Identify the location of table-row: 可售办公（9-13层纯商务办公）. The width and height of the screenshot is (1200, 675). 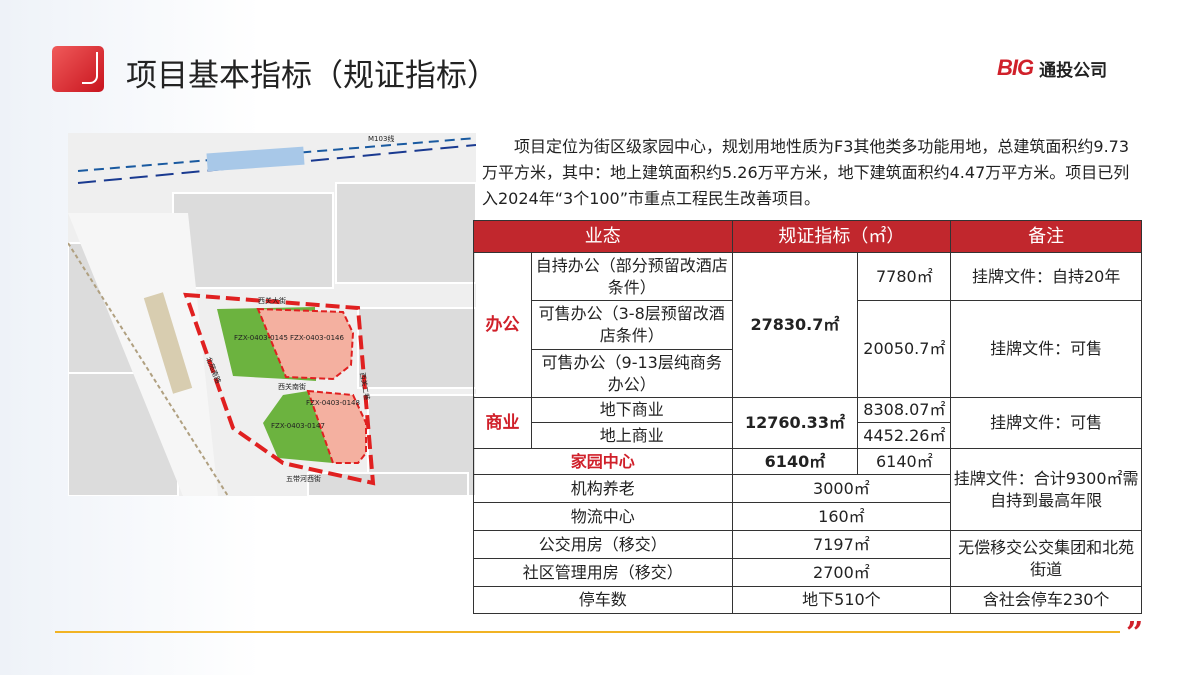
(808, 373).